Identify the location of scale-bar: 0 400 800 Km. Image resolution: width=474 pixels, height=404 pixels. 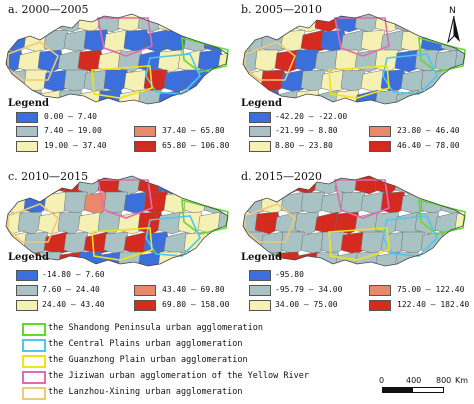
(424, 389).